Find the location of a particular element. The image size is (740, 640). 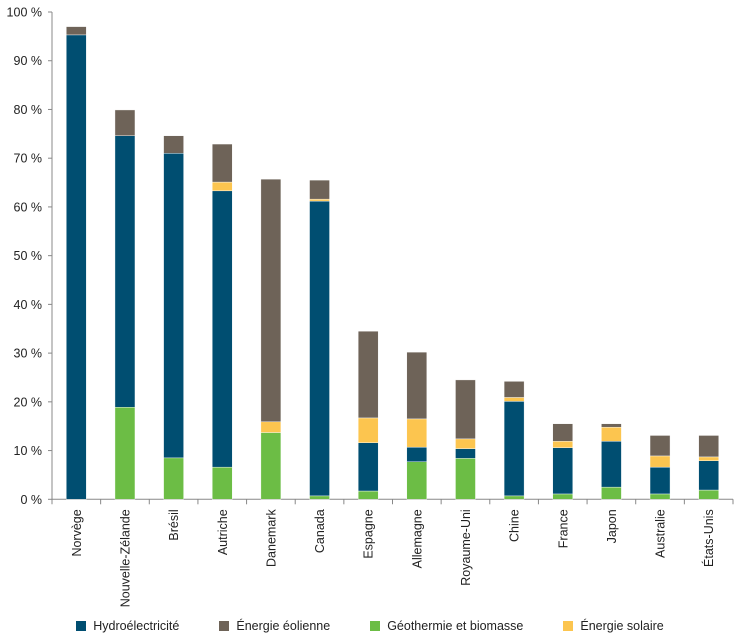

legend-label: Géothermie et biomasse is located at coordinates (455, 626).